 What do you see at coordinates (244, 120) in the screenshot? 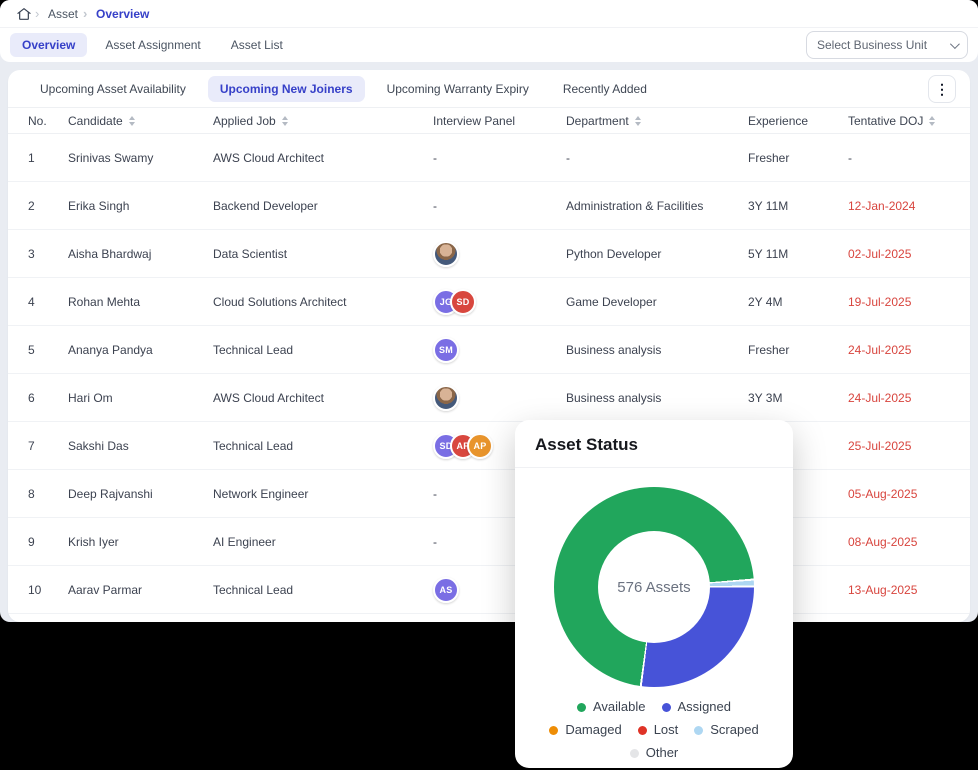
I see `column-label: Applied Job` at bounding box center [244, 120].